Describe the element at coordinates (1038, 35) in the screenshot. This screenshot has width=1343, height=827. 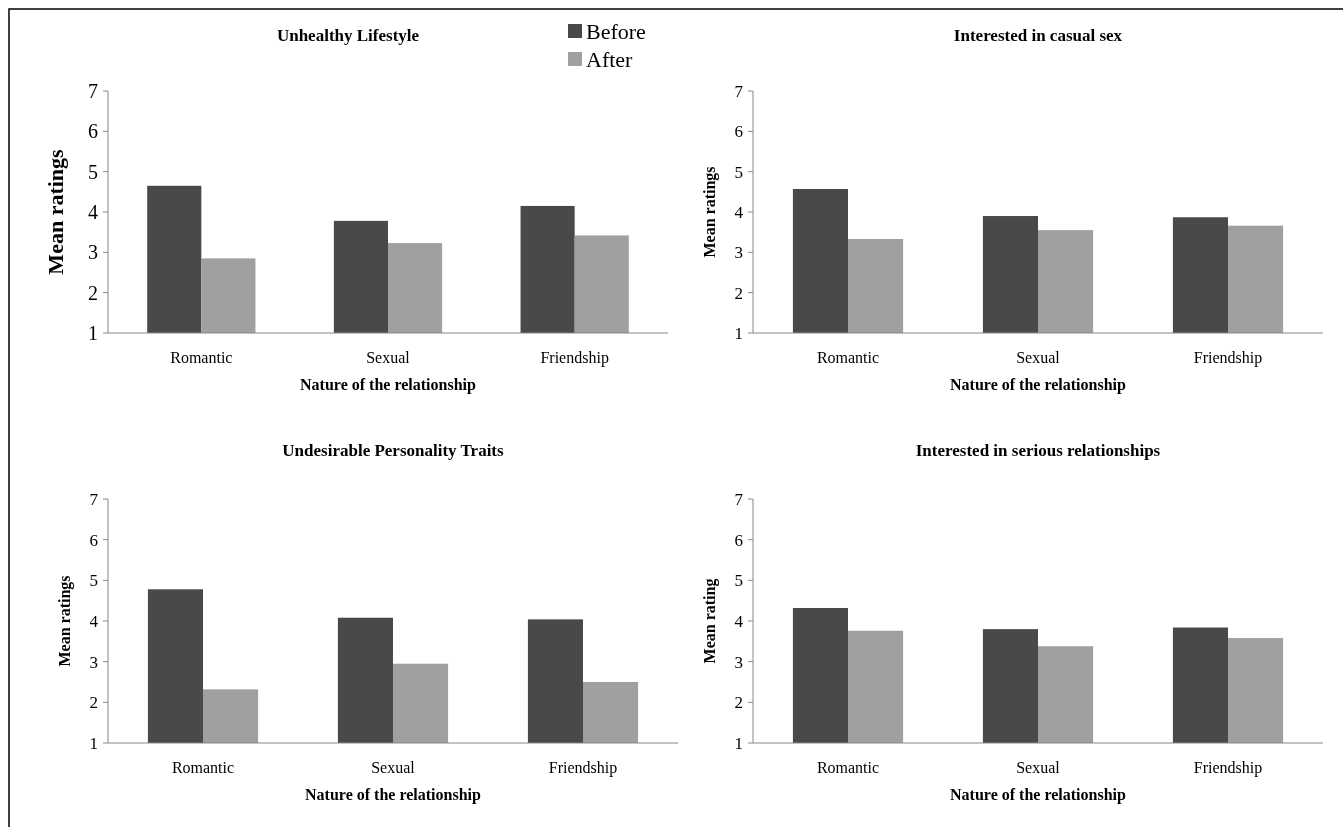
I see `chart-title: Interested in casual sex` at that location.